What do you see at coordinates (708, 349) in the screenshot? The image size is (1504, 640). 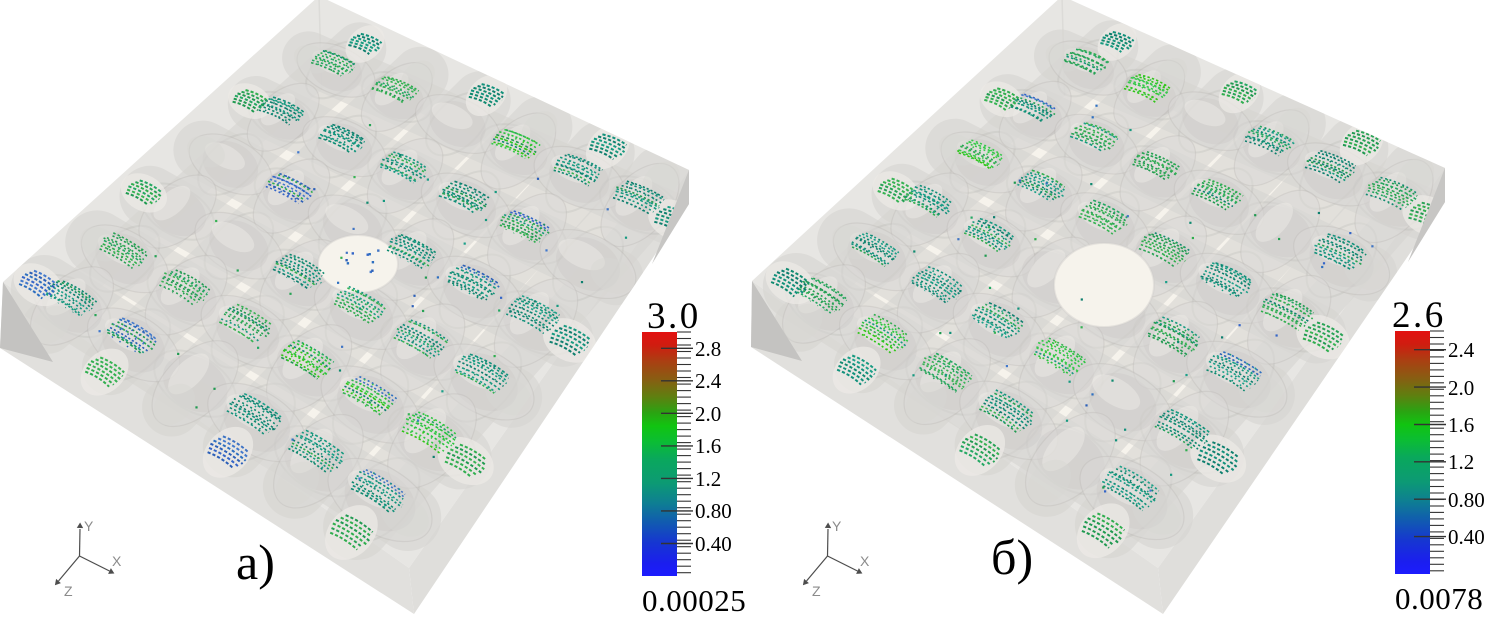 I see `svg-text: 2.8` at bounding box center [708, 349].